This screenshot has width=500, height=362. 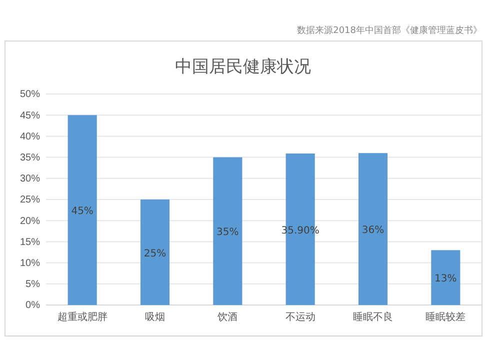 I want to click on x-tick-label: 吸烟, so click(x=155, y=317).